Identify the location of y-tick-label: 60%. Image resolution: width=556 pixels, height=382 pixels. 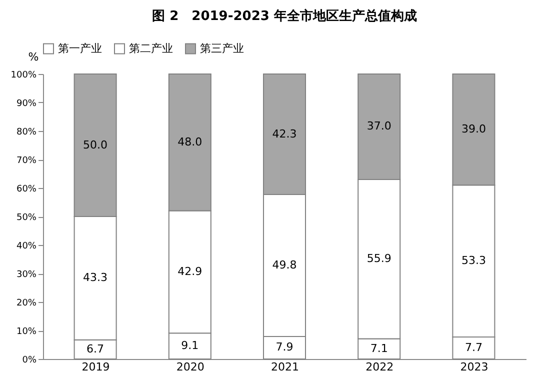
(26, 189).